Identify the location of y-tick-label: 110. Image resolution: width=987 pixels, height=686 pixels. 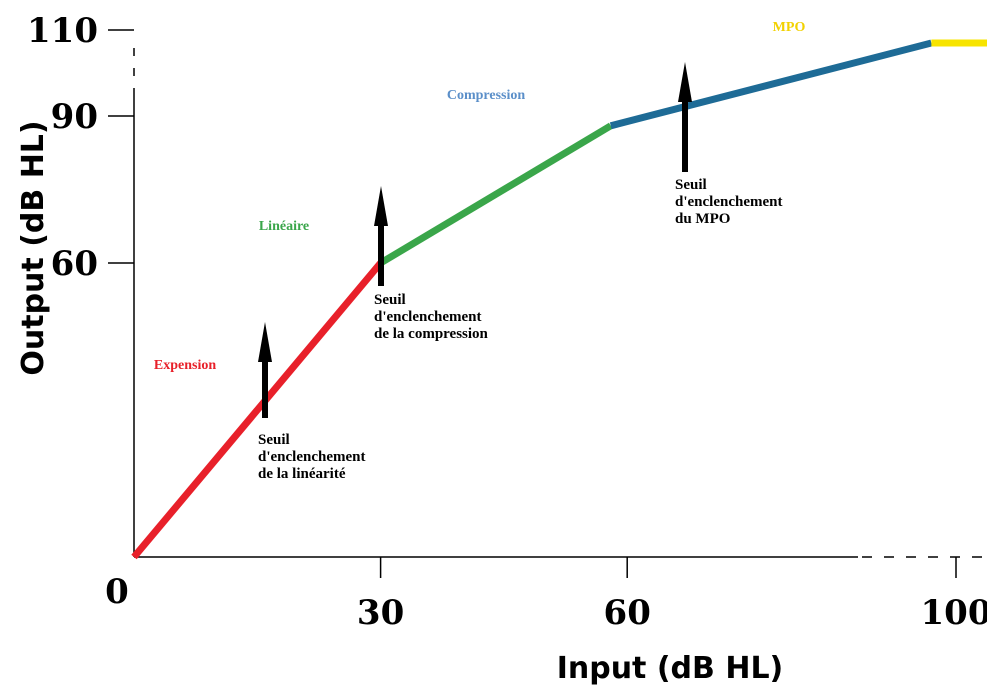
(62, 31).